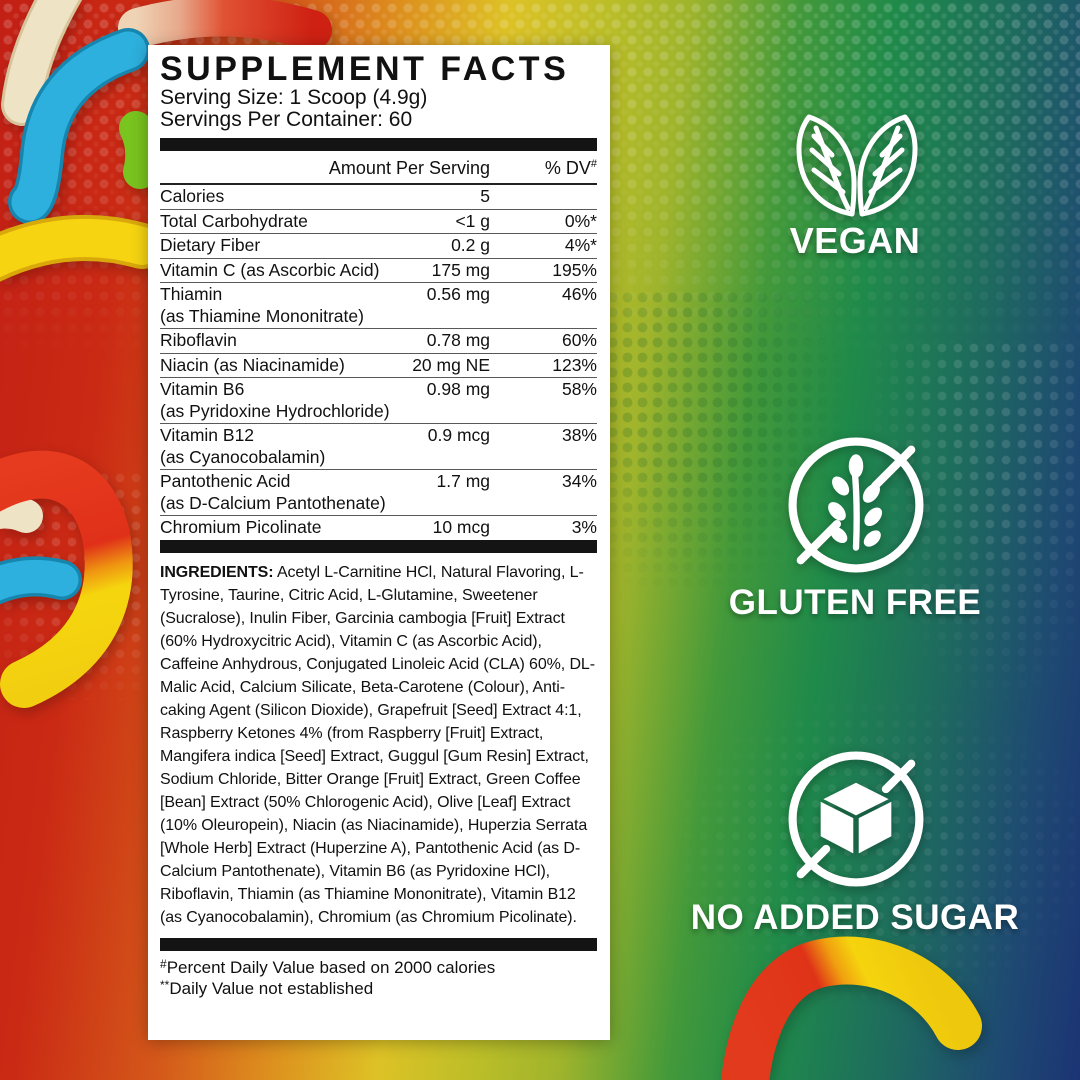  I want to click on nutrient-dv: 3%, so click(584, 527).